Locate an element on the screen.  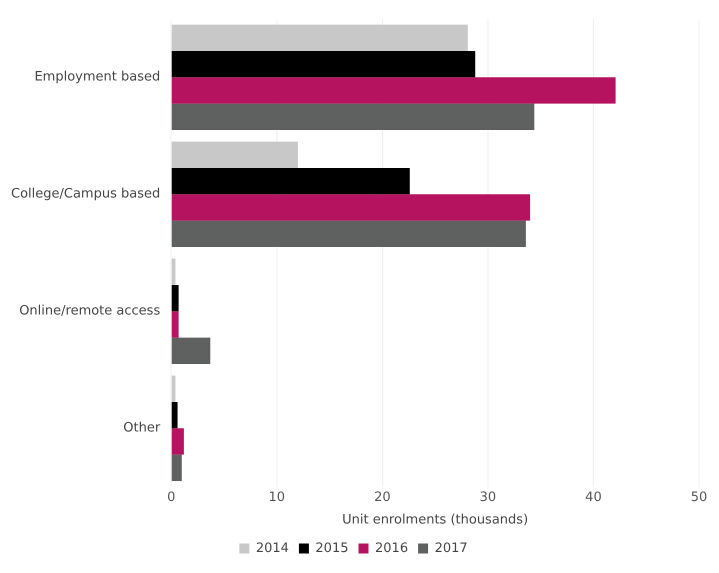
x-tick-label: 20 is located at coordinates (382, 497).